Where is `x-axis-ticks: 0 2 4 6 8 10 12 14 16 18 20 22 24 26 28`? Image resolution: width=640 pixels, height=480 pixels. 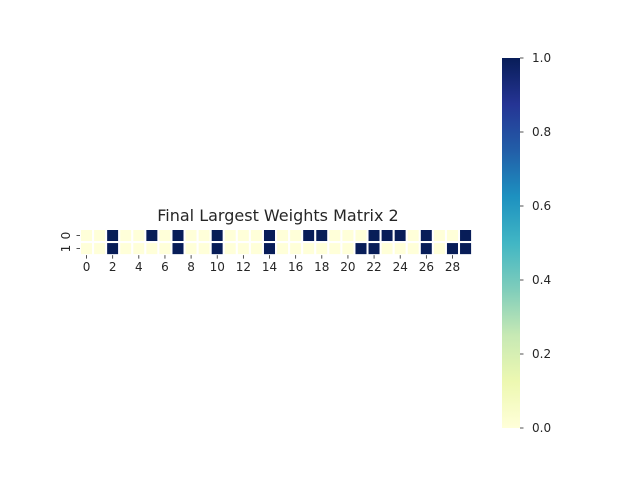 x-axis-ticks: 0 2 4 6 8 10 12 14 16 18 20 22 24 26 28 is located at coordinates (271, 264).